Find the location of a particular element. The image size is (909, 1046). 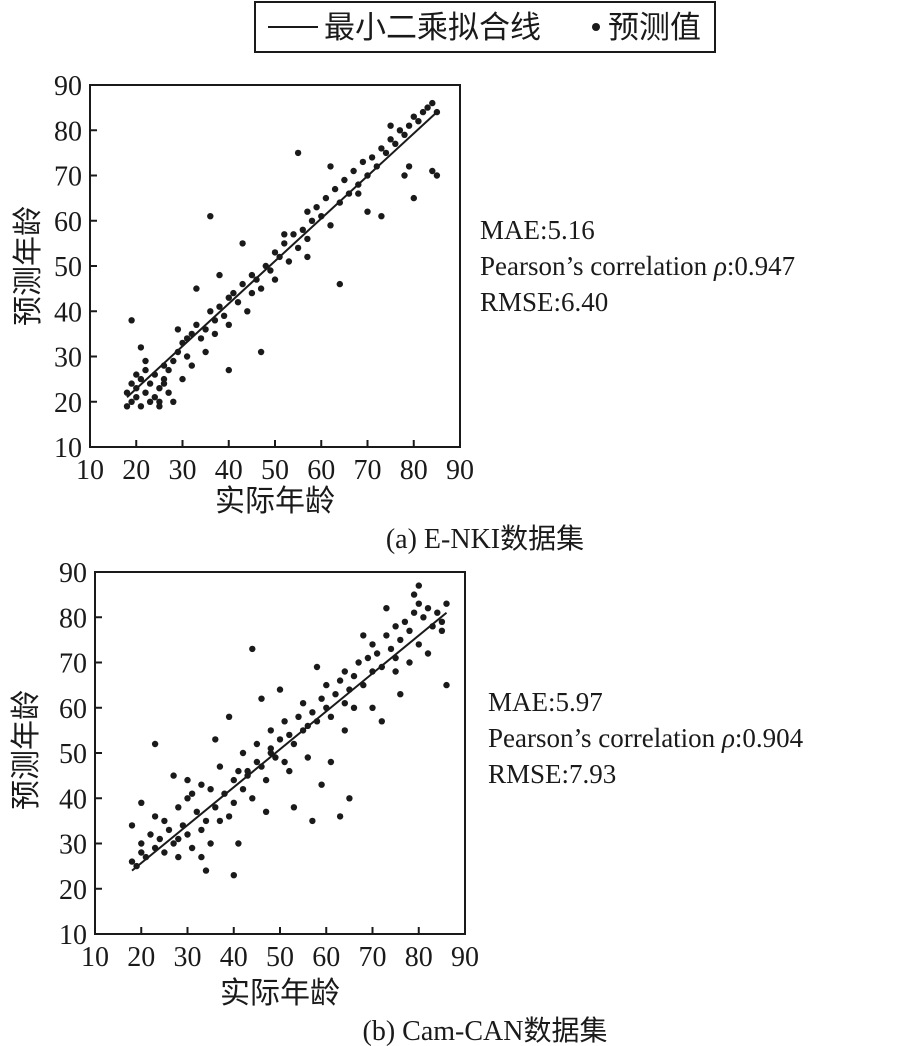

panel-b-x-tick-label: 90 is located at coordinates (465, 957).